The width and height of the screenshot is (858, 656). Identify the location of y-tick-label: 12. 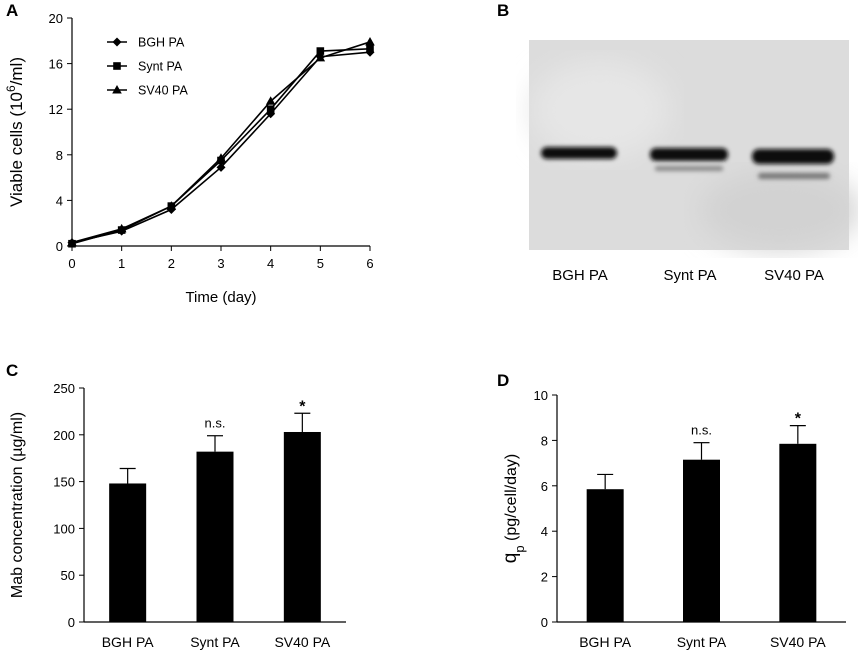
(56, 109).